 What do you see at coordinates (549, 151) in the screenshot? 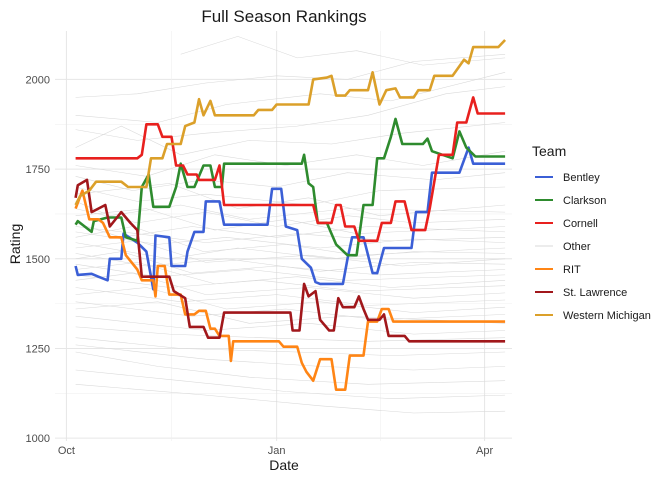
I see `legend-title: Team` at bounding box center [549, 151].